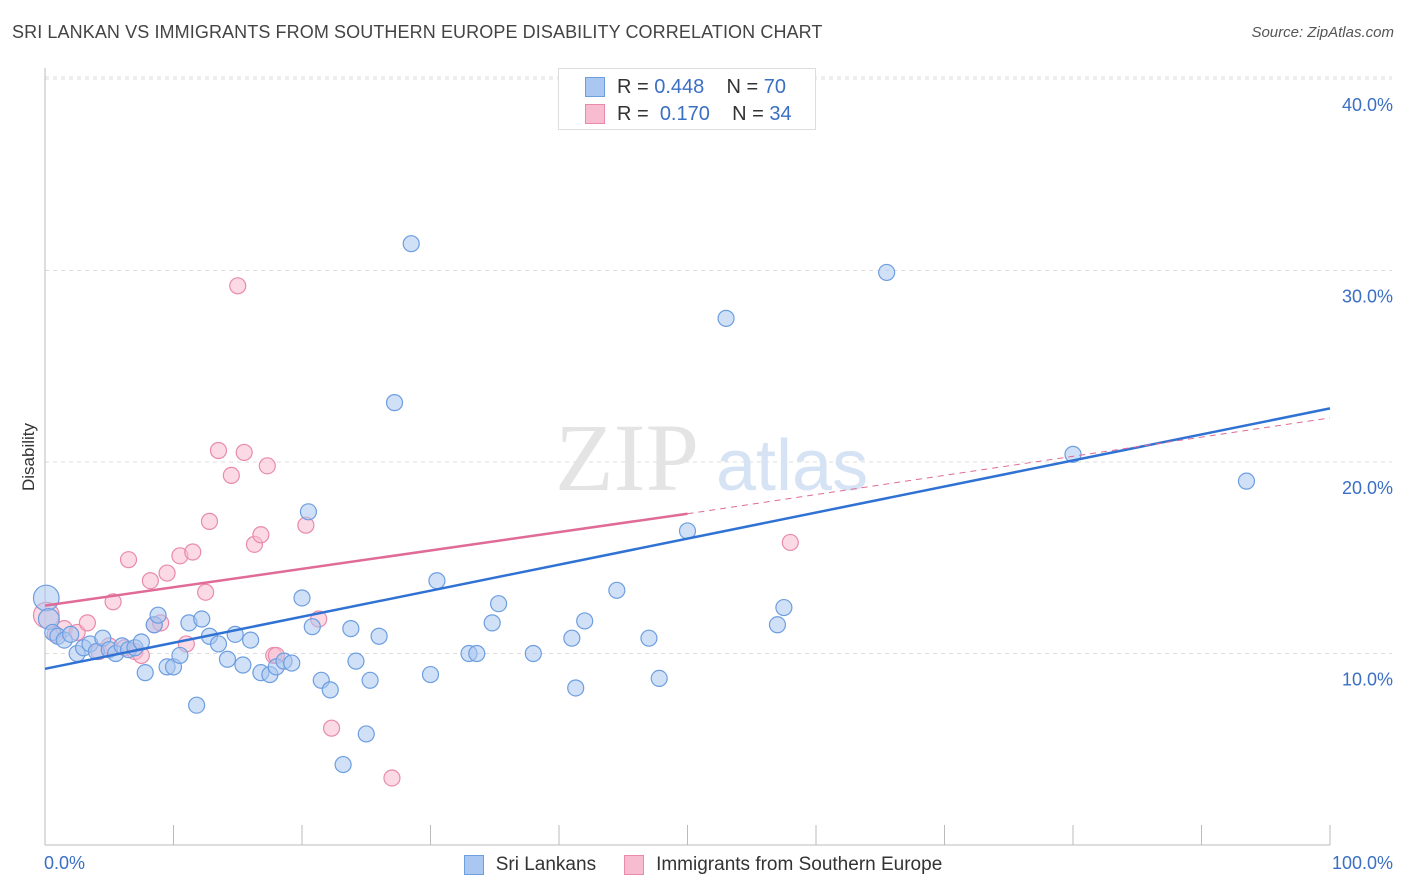 Image resolution: width=1406 pixels, height=892 pixels. Describe the element at coordinates (775, 86) in the screenshot. I see `legend-n-value: 70` at that location.